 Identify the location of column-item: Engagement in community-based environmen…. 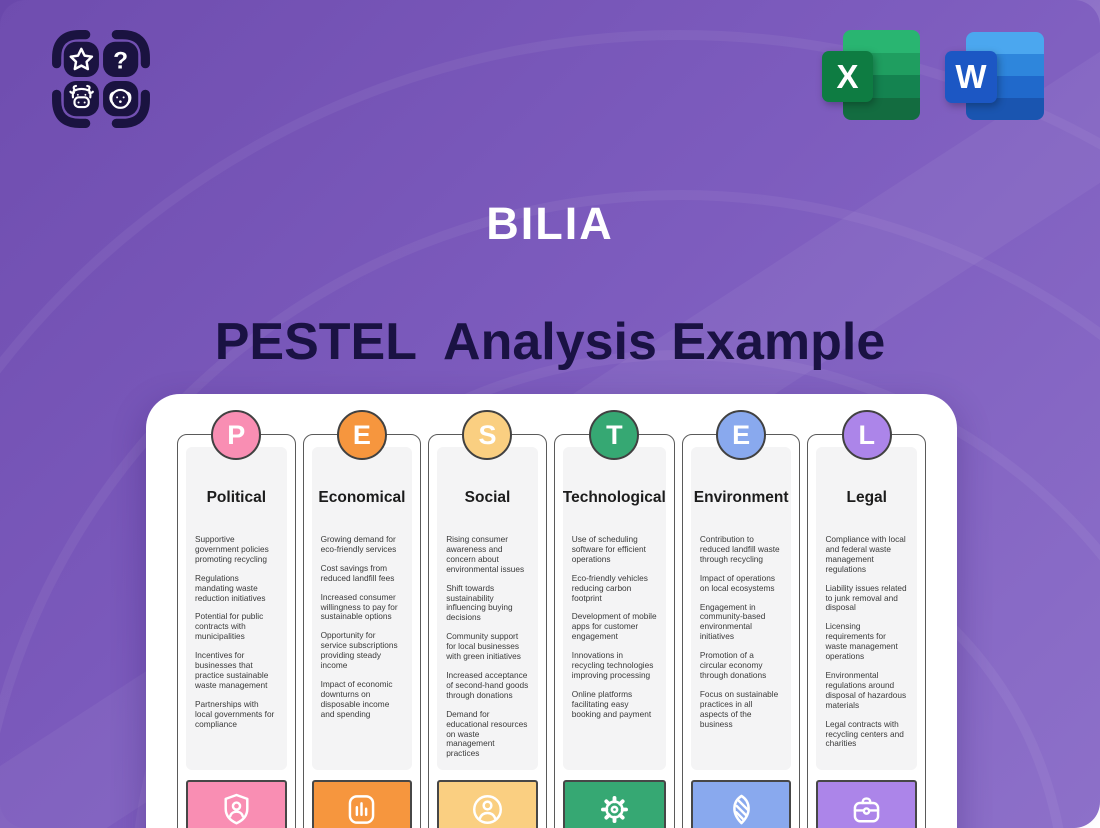
(732, 621).